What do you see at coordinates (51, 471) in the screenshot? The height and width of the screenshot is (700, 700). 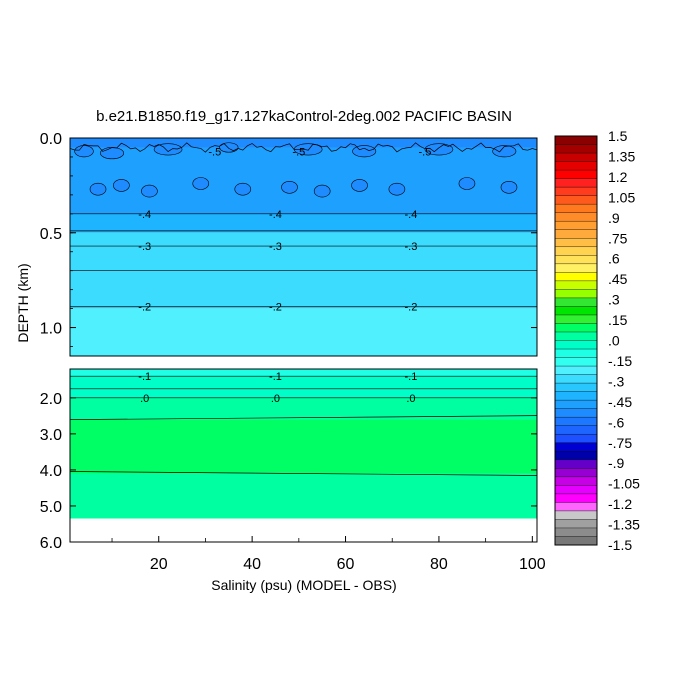 I see `y-tick-label: 4.0` at bounding box center [51, 471].